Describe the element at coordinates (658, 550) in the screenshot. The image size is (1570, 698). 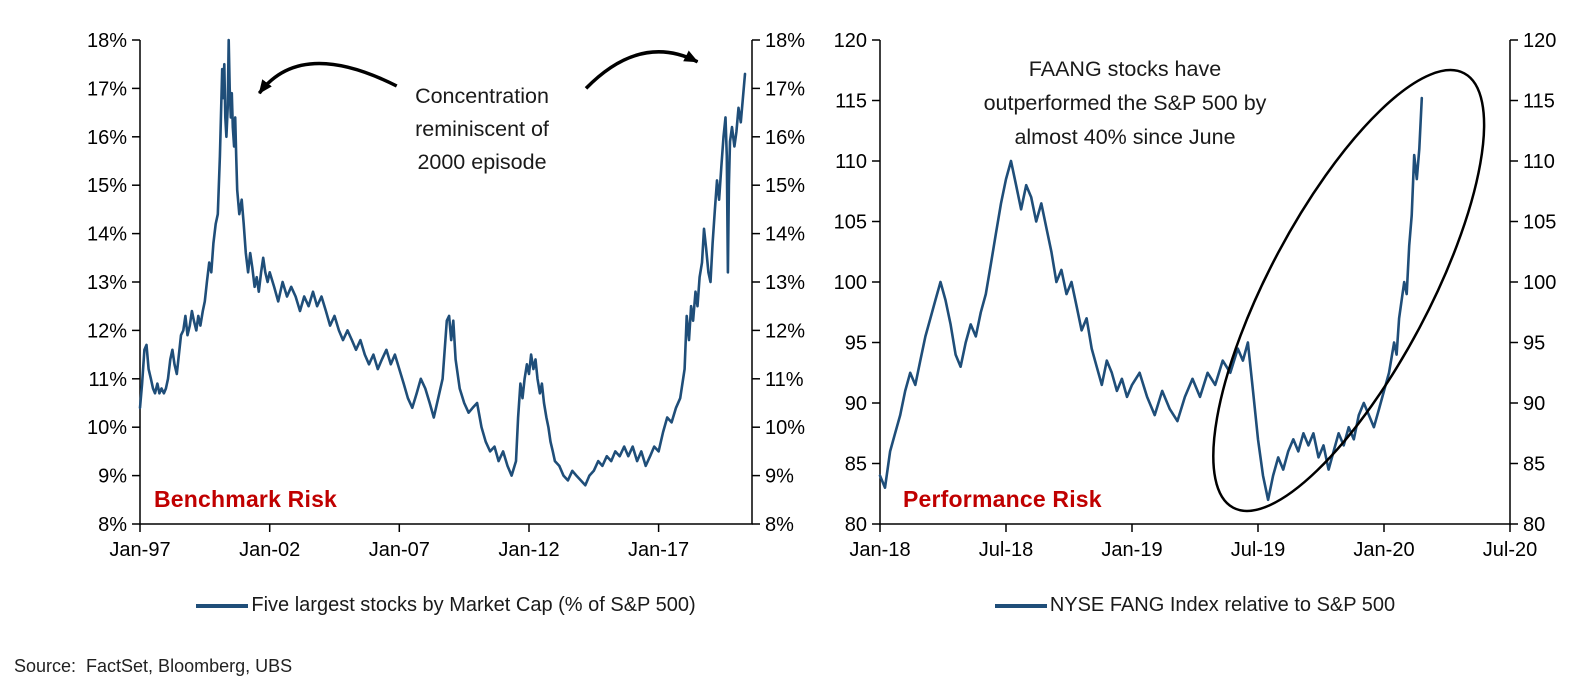
I see `x-tick-label: Jan-17` at that location.